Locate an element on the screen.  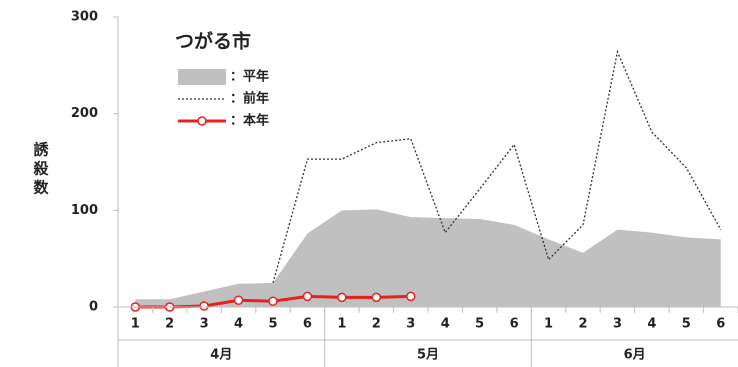
legend-label: ：前年 is located at coordinates (249, 99).